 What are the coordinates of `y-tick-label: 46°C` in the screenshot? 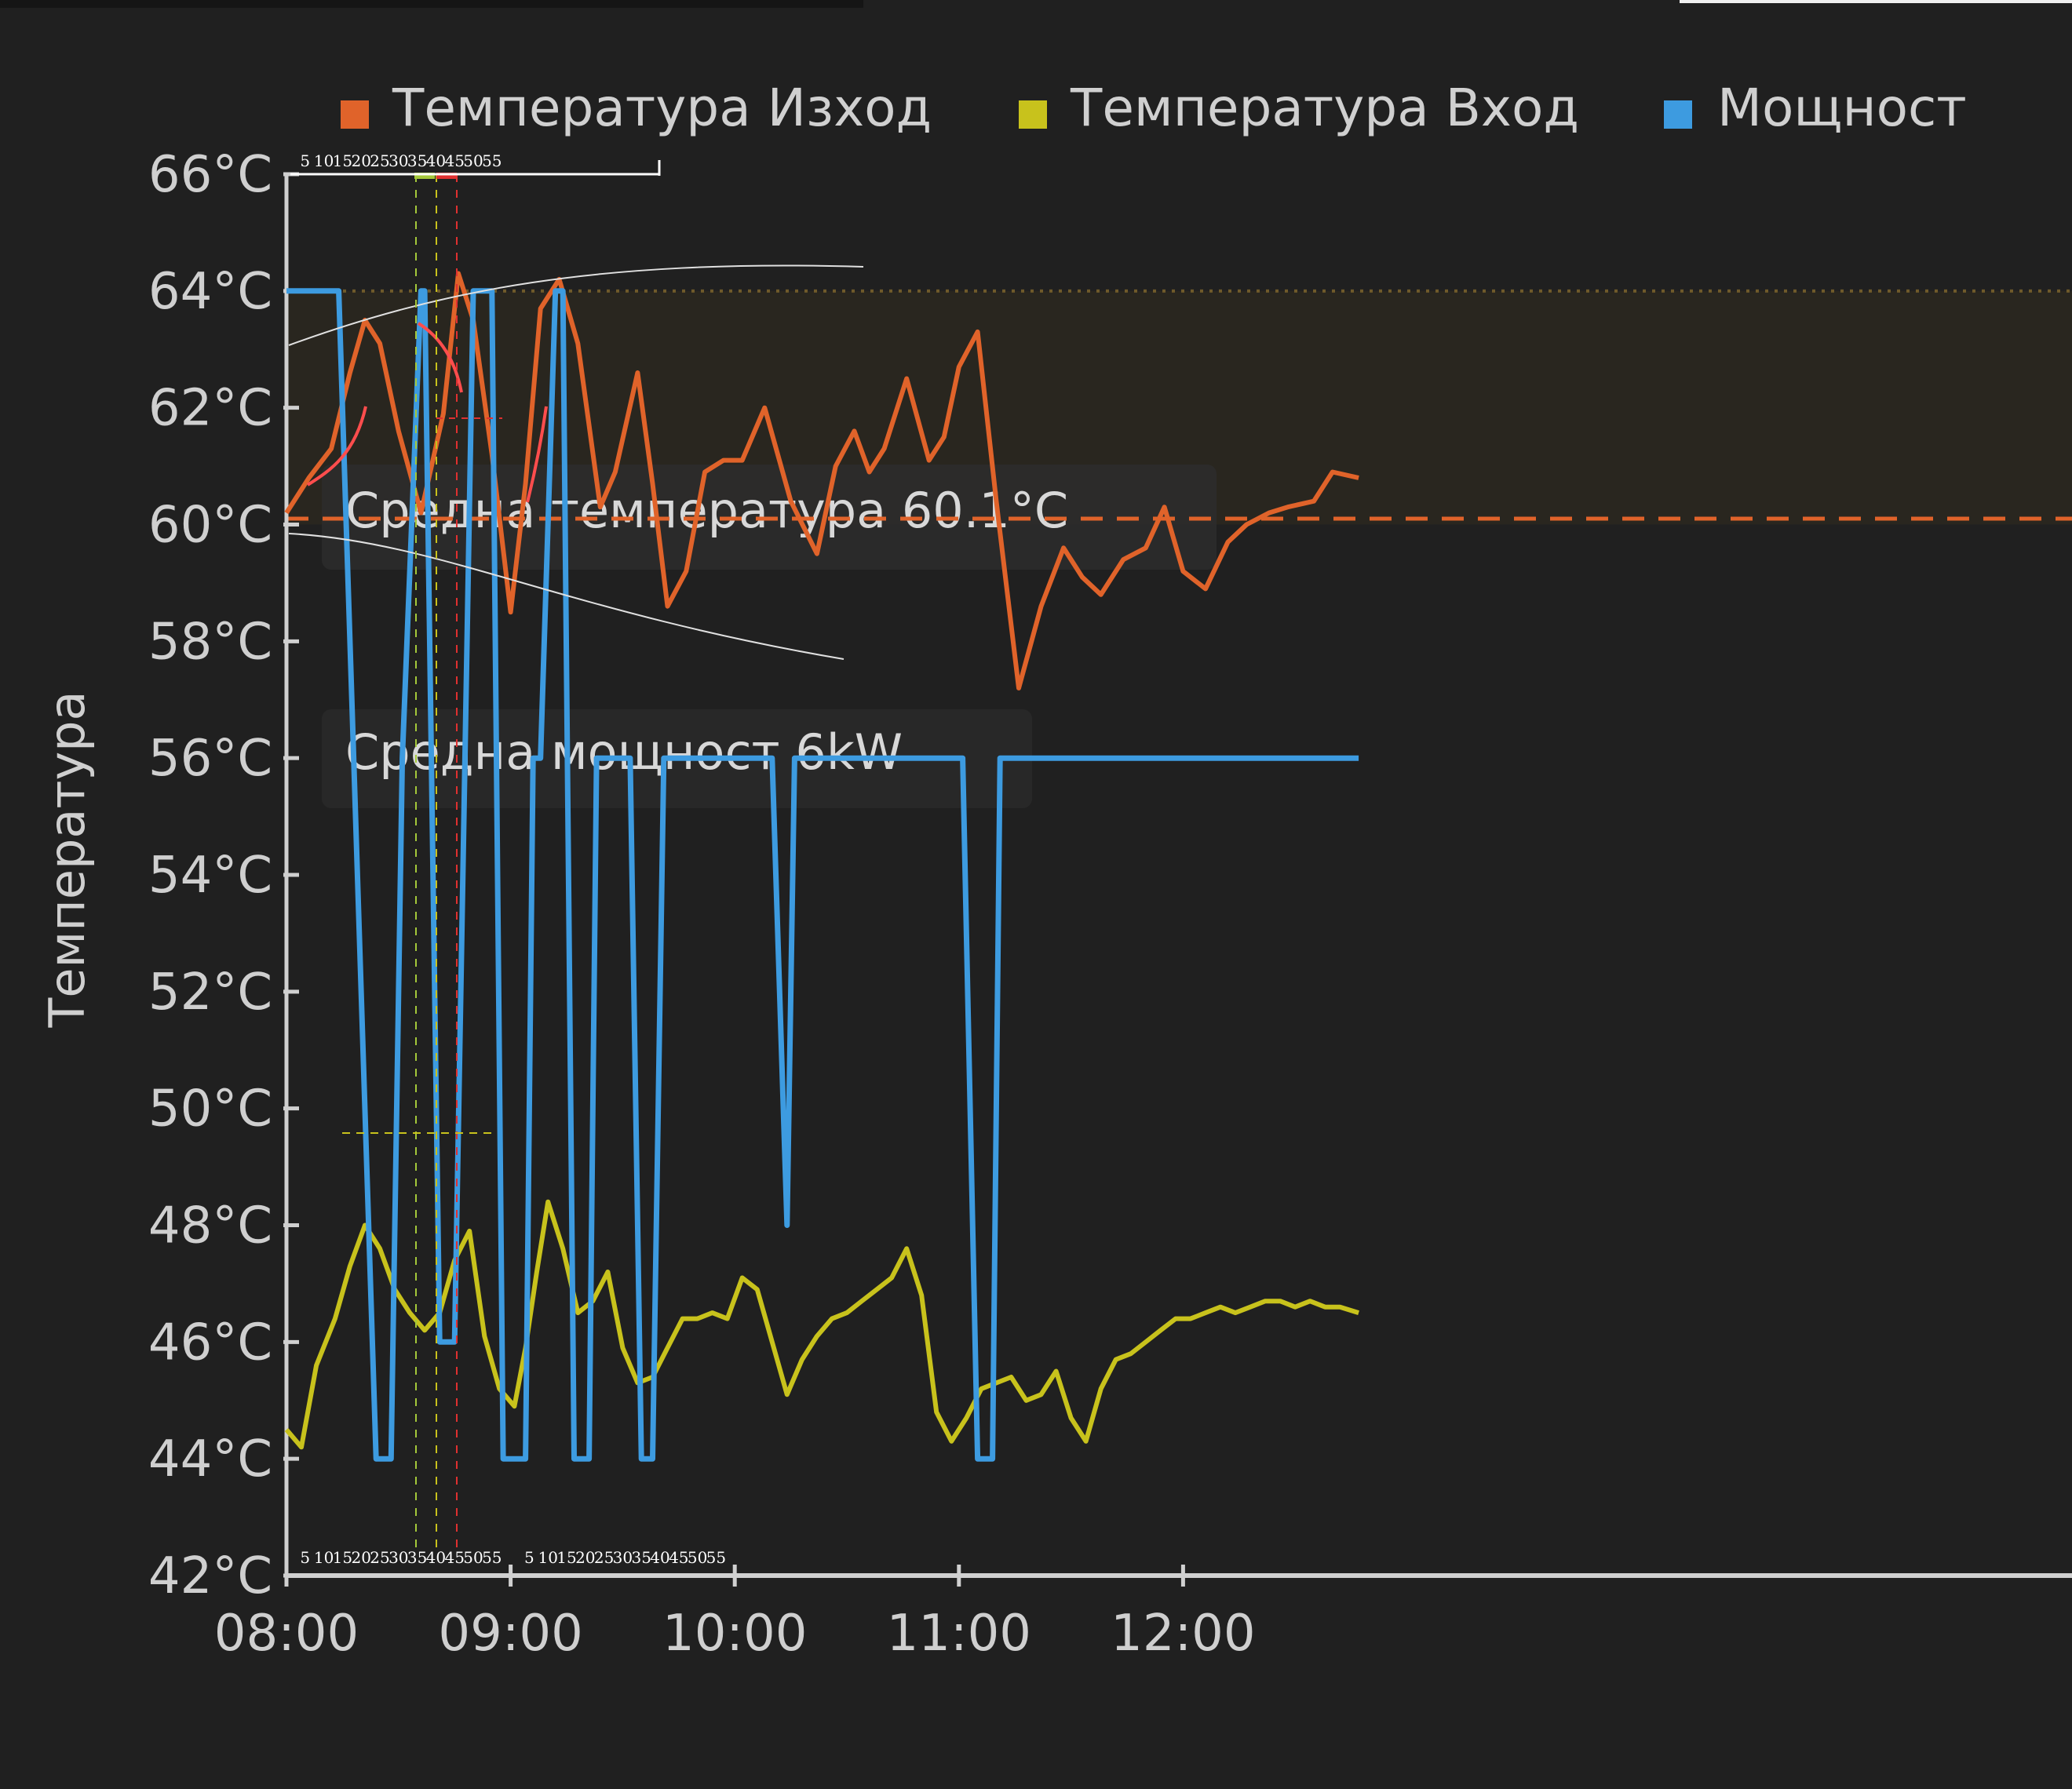 It's located at (210, 1343).